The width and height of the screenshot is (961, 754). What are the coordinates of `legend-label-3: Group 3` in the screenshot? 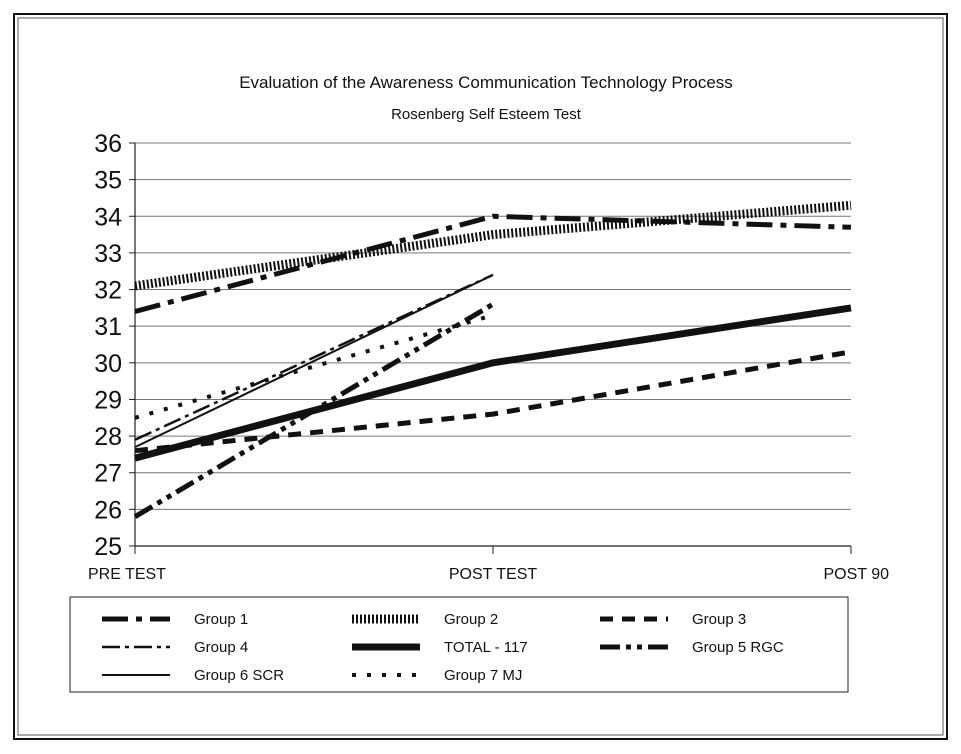 It's located at (719, 619).